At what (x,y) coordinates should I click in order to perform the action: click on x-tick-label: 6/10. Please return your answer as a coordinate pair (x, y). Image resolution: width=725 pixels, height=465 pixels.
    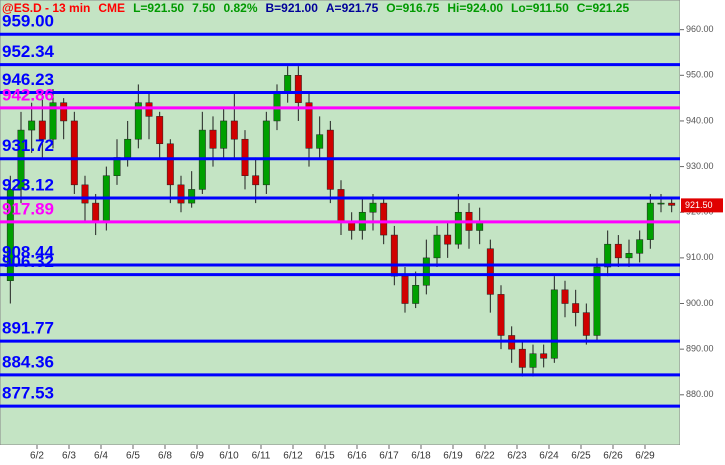
    Looking at the image, I should click on (229, 456).